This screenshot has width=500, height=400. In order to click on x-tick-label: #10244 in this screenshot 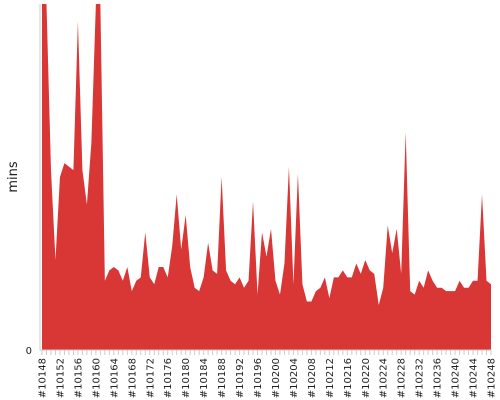, I will do `click(474, 378)`.